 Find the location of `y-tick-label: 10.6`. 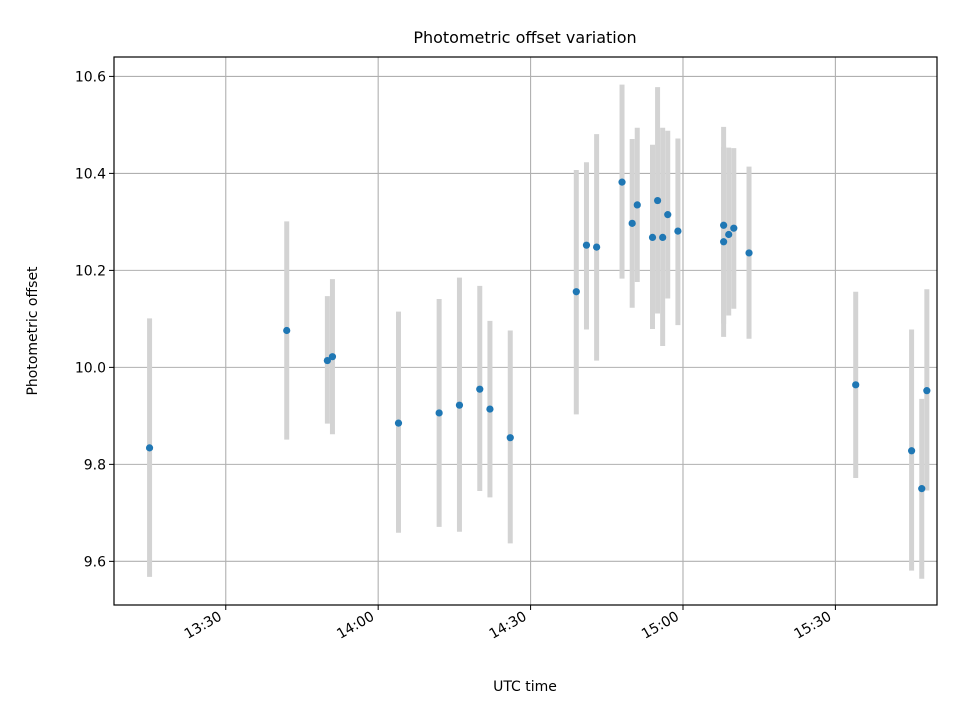

y-tick-label: 10.6 is located at coordinates (90, 77).